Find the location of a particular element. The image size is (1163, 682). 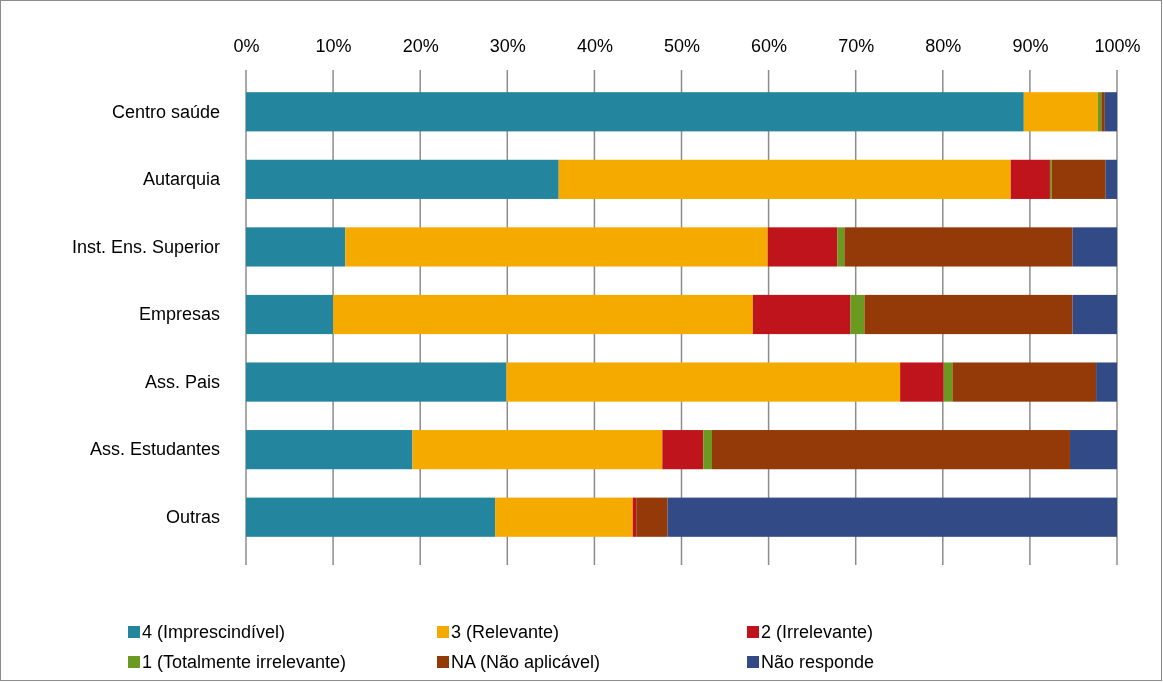

legend-label: 2 (Irrelevante) is located at coordinates (817, 632).